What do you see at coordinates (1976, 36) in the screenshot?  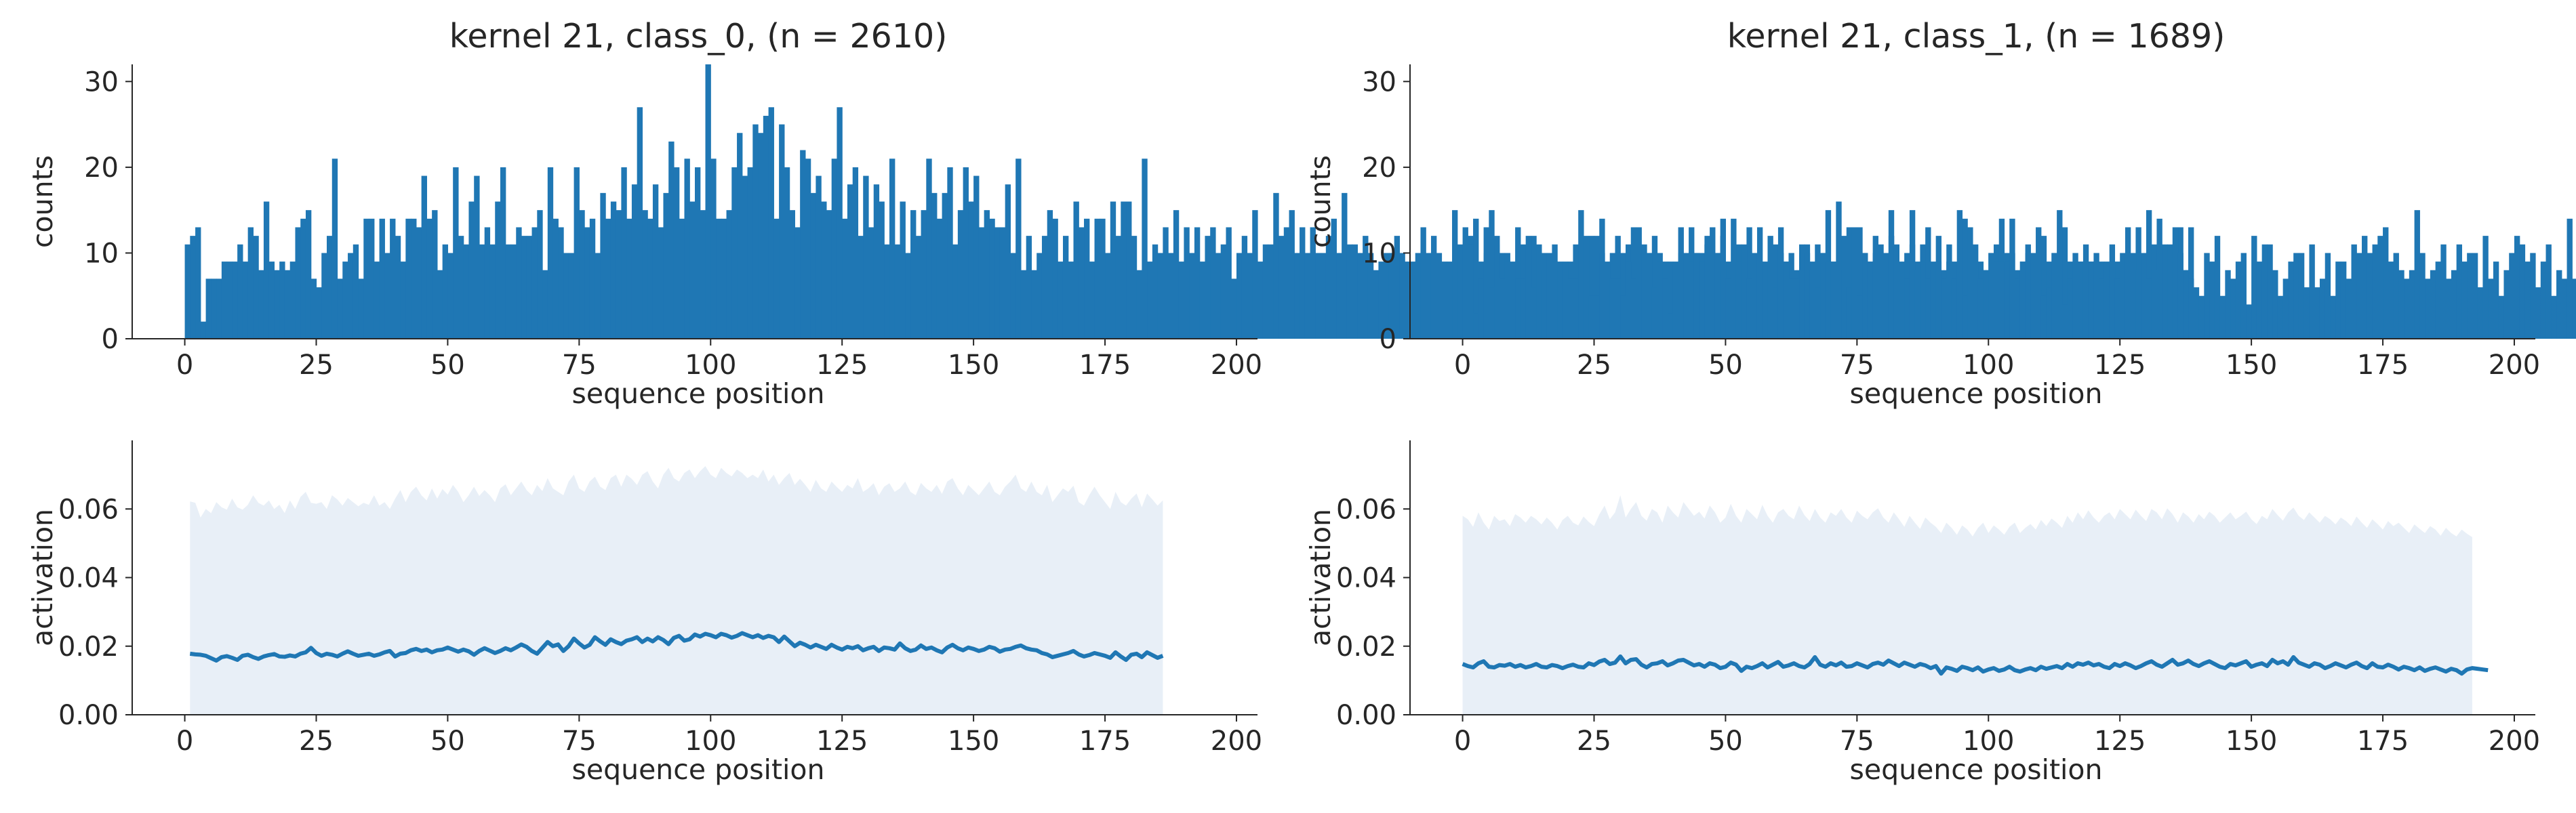 I see `chart-title: kernel 21, class_1, (n = 1689)` at bounding box center [1976, 36].